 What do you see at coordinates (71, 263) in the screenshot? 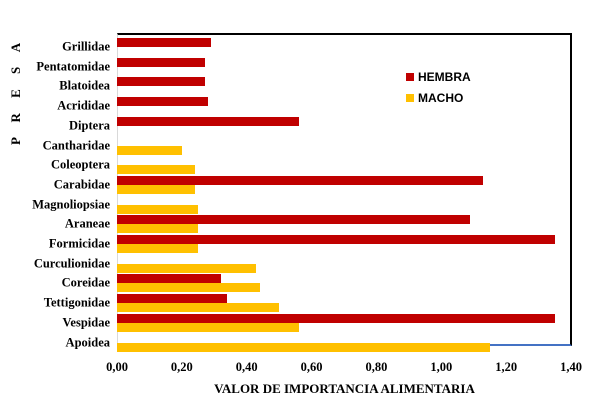
I see `category-label: Curculionidae` at bounding box center [71, 263].